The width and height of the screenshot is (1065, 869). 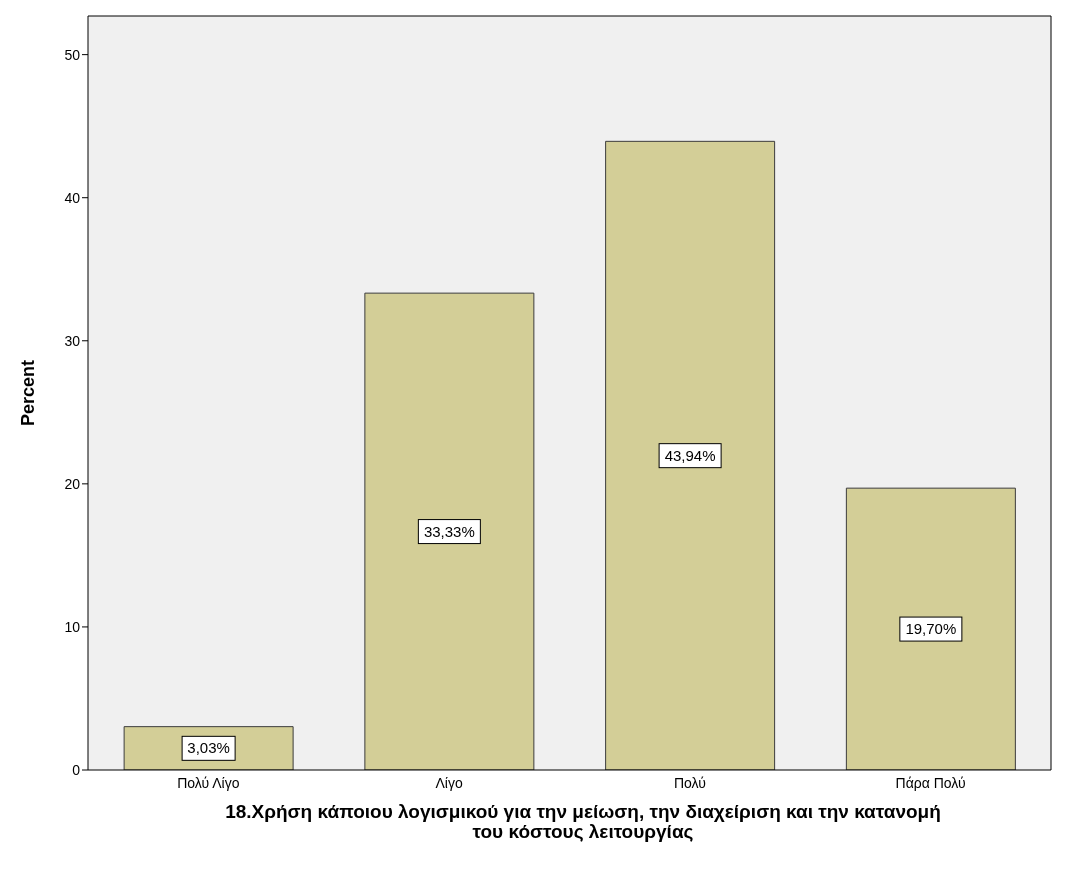 I want to click on x-tick-label: Πολύ Λίγο, so click(x=208, y=782).